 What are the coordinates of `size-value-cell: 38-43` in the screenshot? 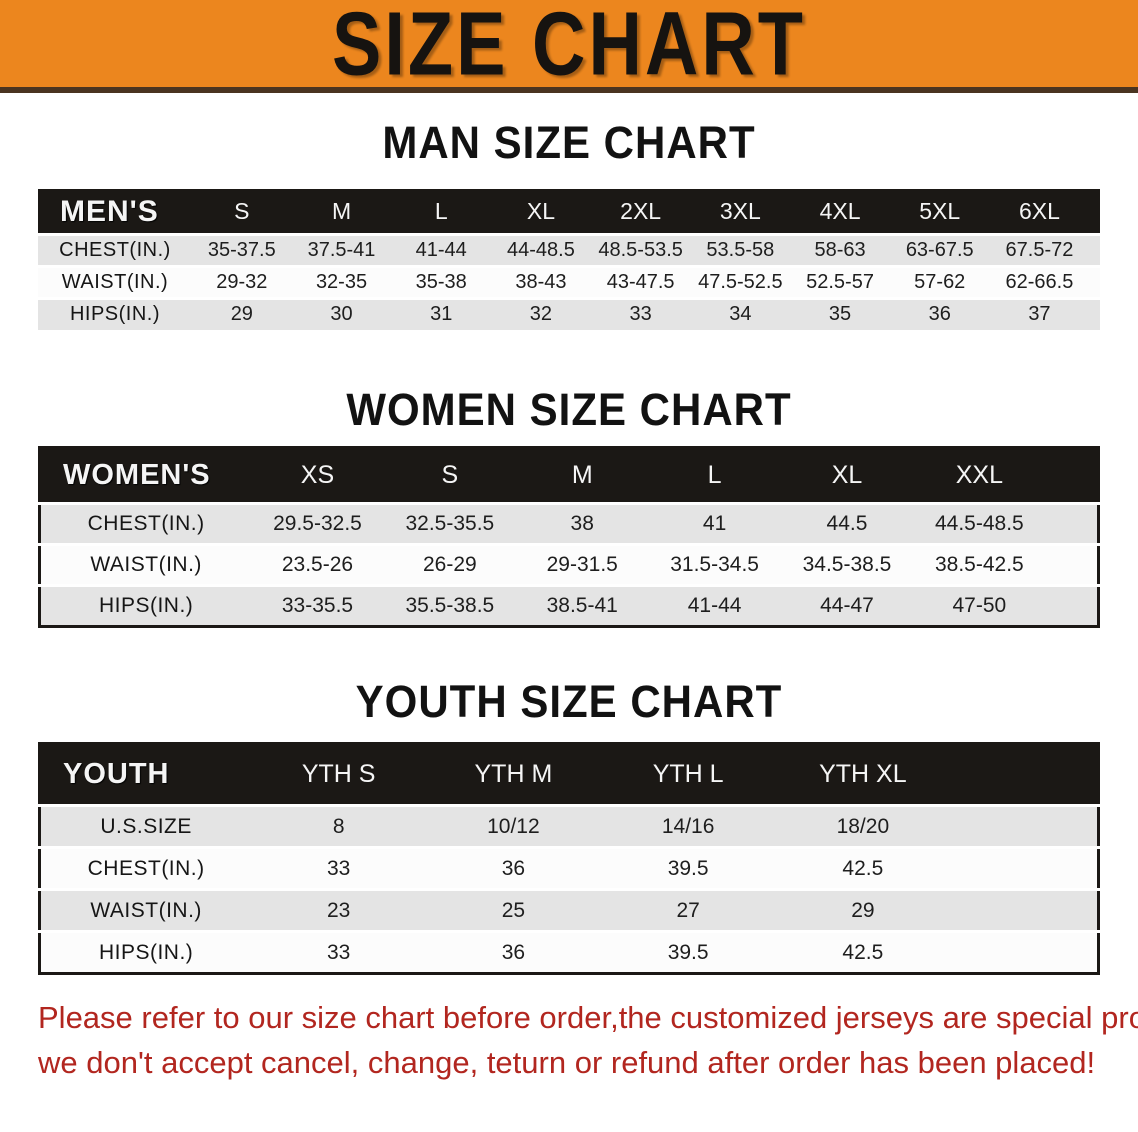 It's located at (541, 281).